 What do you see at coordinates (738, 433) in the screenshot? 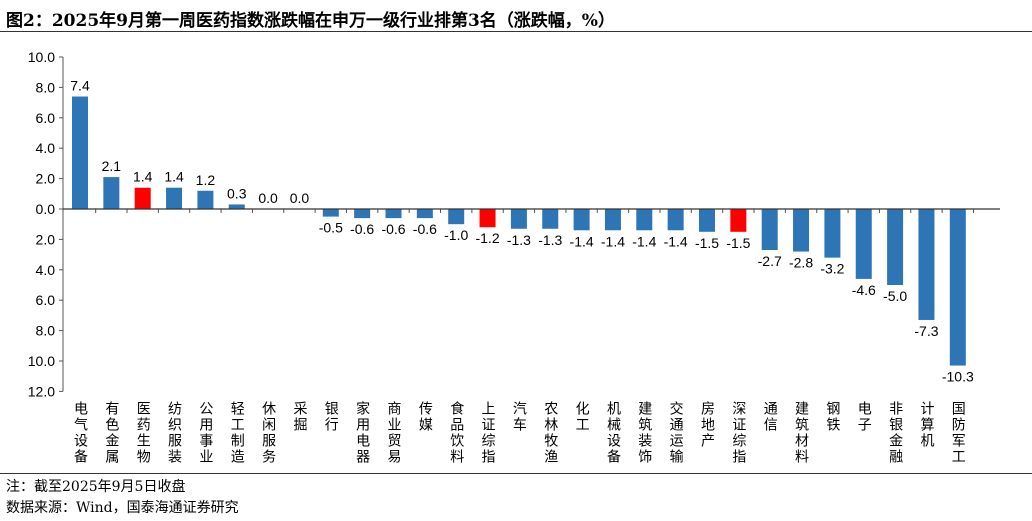
I see `x-tick-label: 深证综指` at bounding box center [738, 433].